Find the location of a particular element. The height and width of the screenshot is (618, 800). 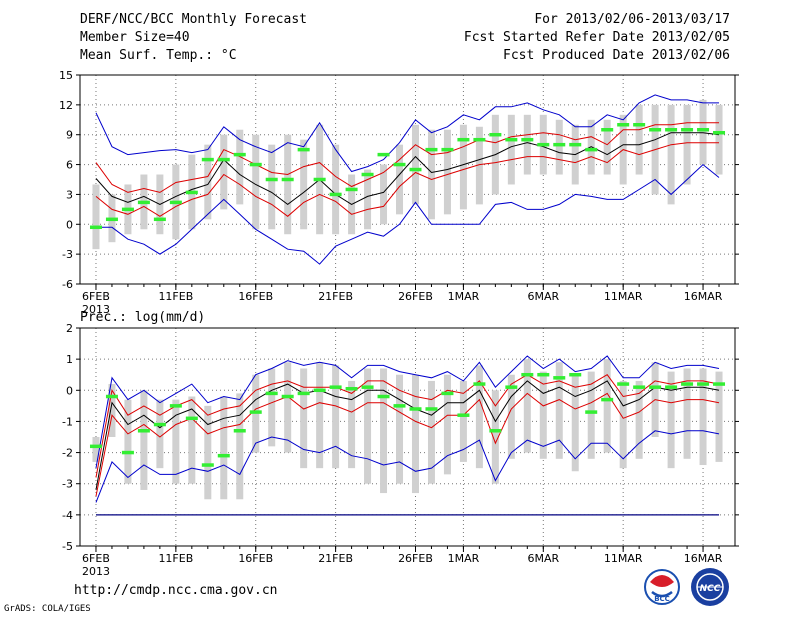

prec-xtick-label: 11FEB is located at coordinates (175, 558).